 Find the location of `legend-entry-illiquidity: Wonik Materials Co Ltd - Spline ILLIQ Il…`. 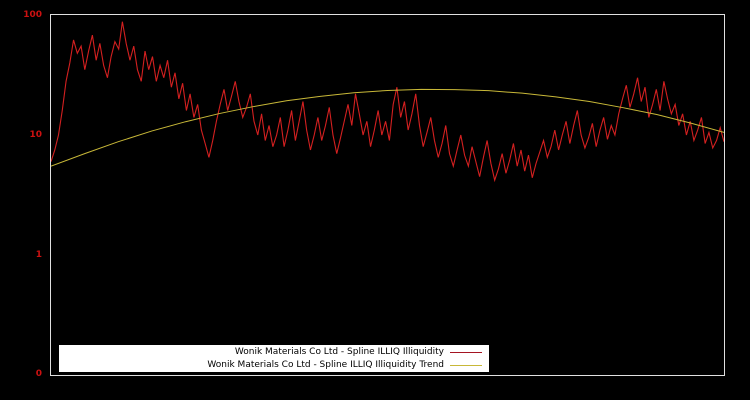

legend-entry-illiquidity: Wonik Materials Co Ltd - Spline ILLIQ Il… is located at coordinates (274, 352).